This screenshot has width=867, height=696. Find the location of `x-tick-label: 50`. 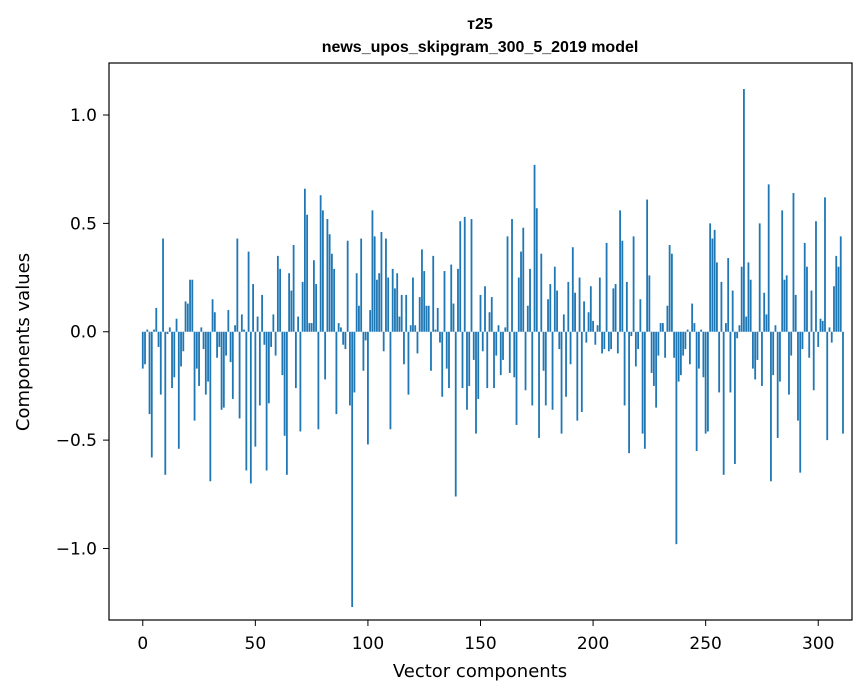

x-tick-label: 50 is located at coordinates (256, 644).